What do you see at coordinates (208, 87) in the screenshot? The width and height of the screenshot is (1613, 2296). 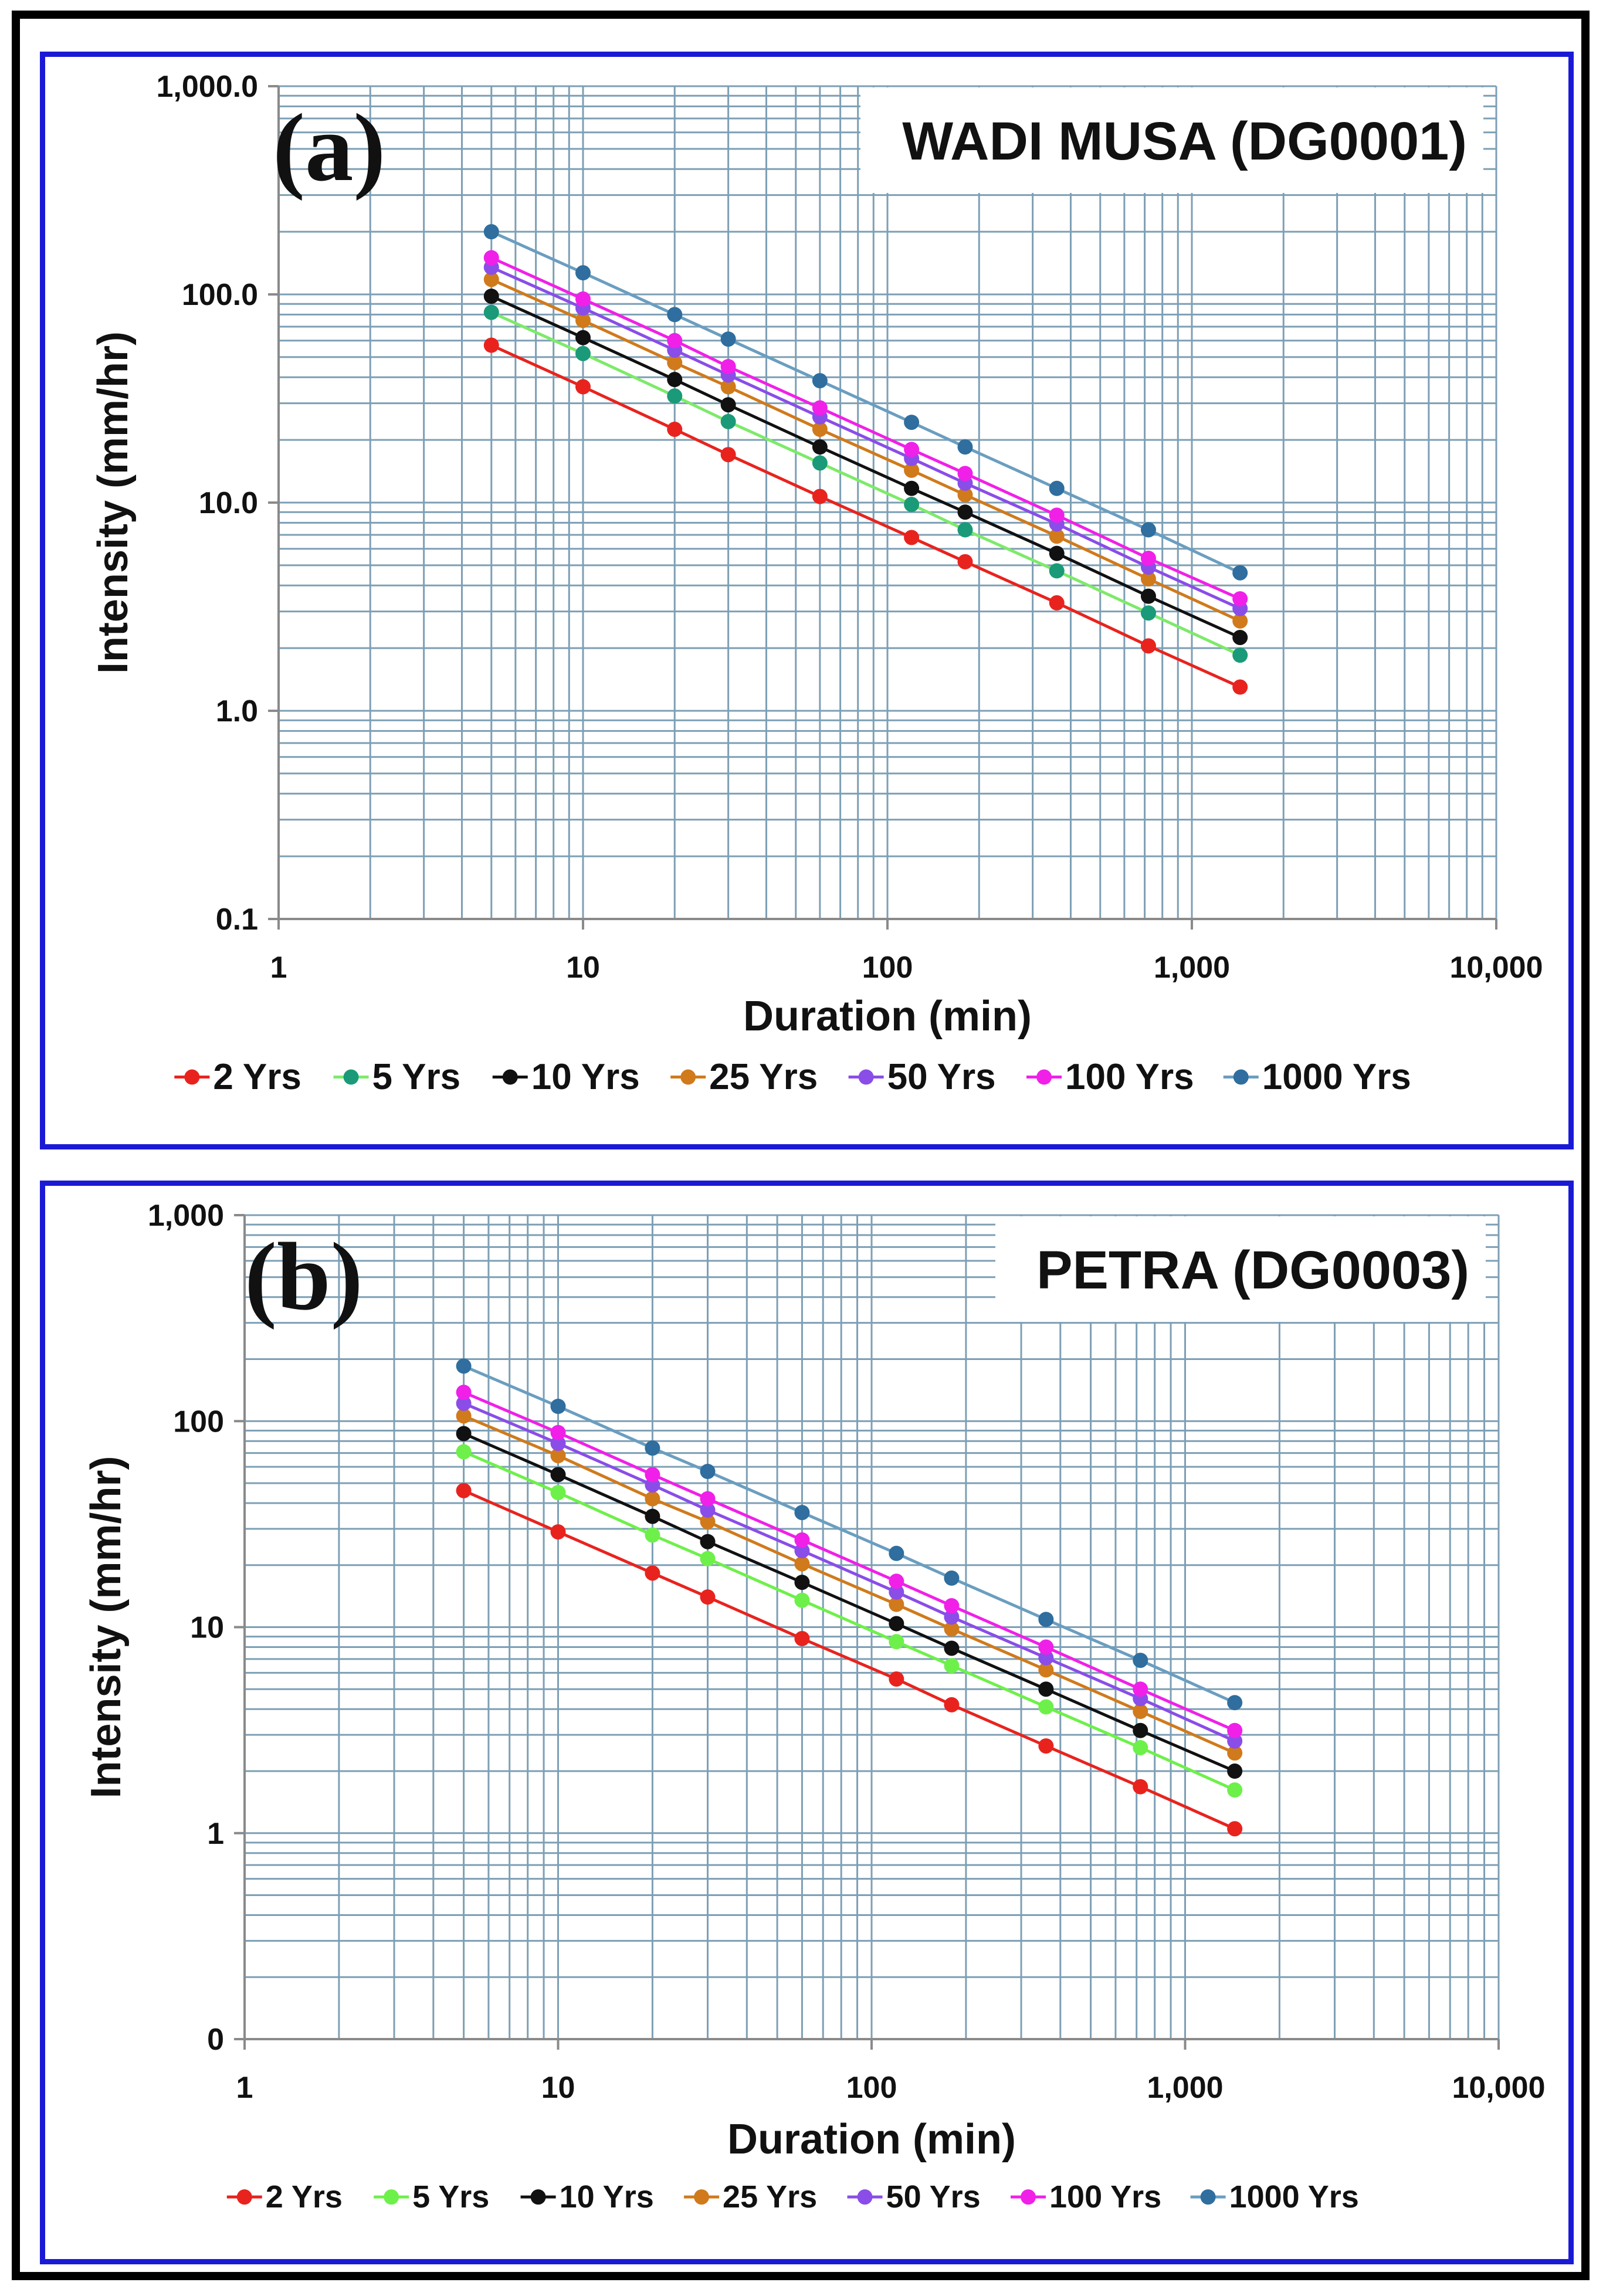 I see `y-tick-label: 1,000.0` at bounding box center [208, 87].